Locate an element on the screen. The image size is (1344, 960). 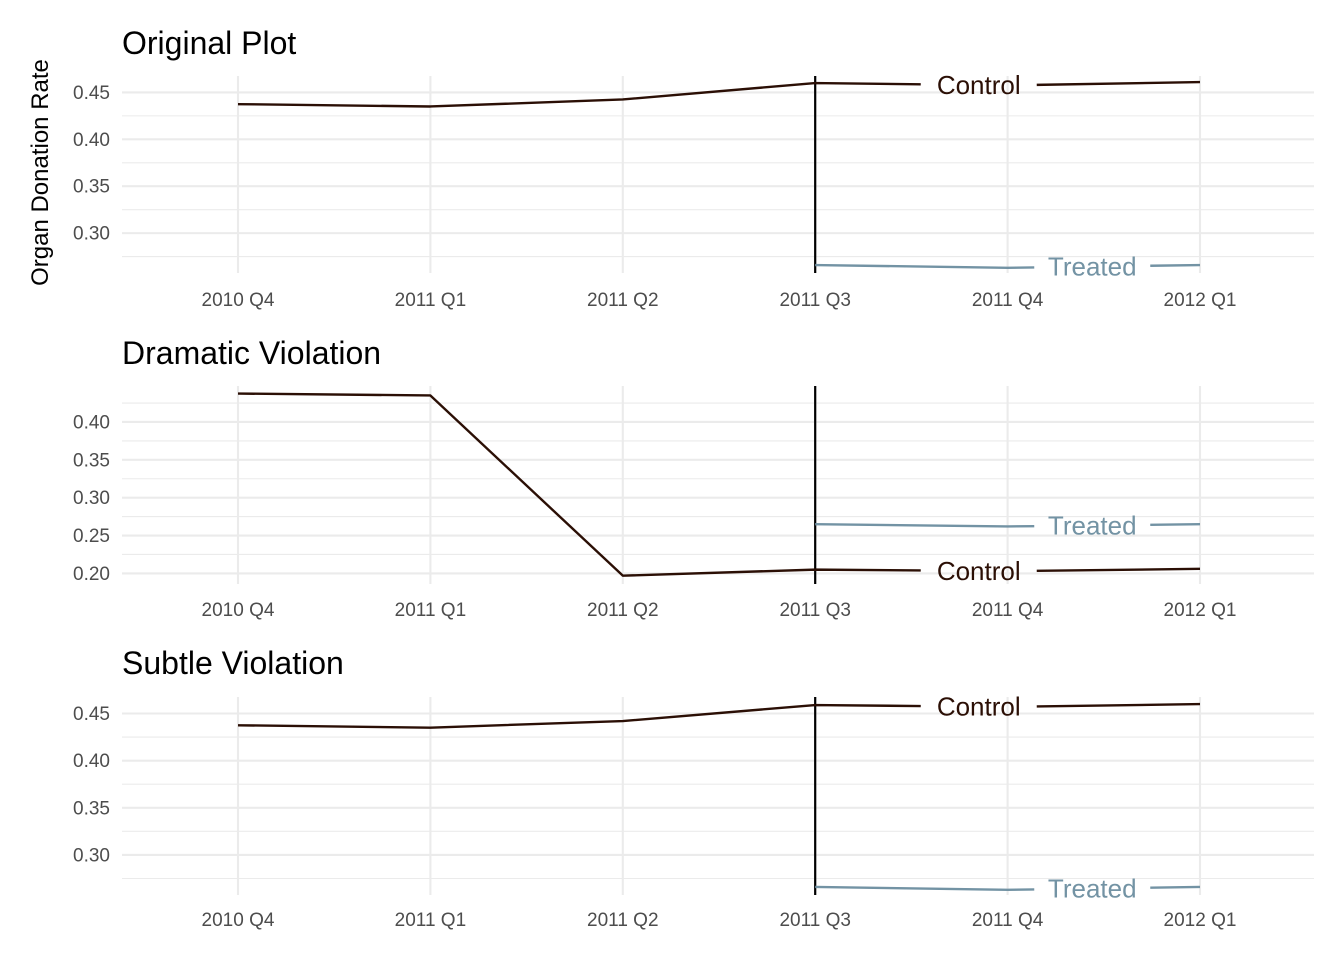
y-tick-label: 0.20 is located at coordinates (91, 574).